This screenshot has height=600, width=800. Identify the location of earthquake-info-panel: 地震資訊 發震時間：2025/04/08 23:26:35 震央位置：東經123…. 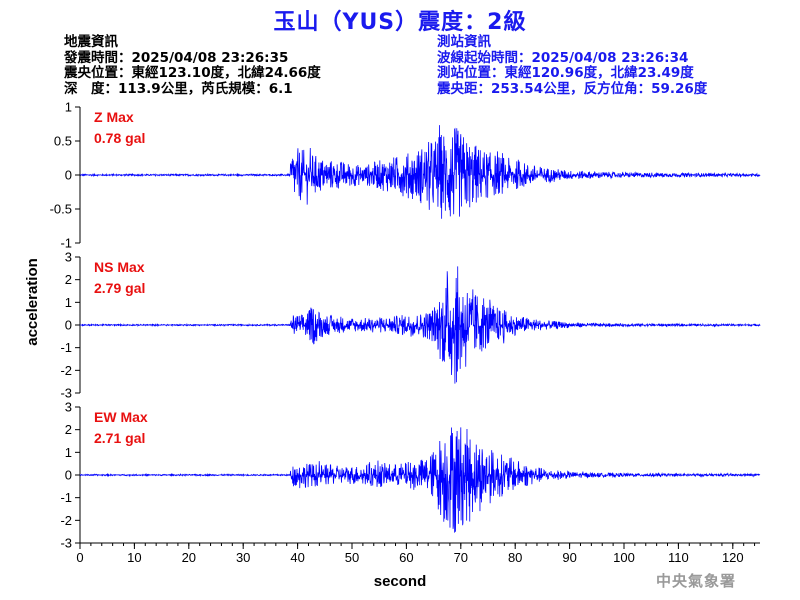
(192, 65).